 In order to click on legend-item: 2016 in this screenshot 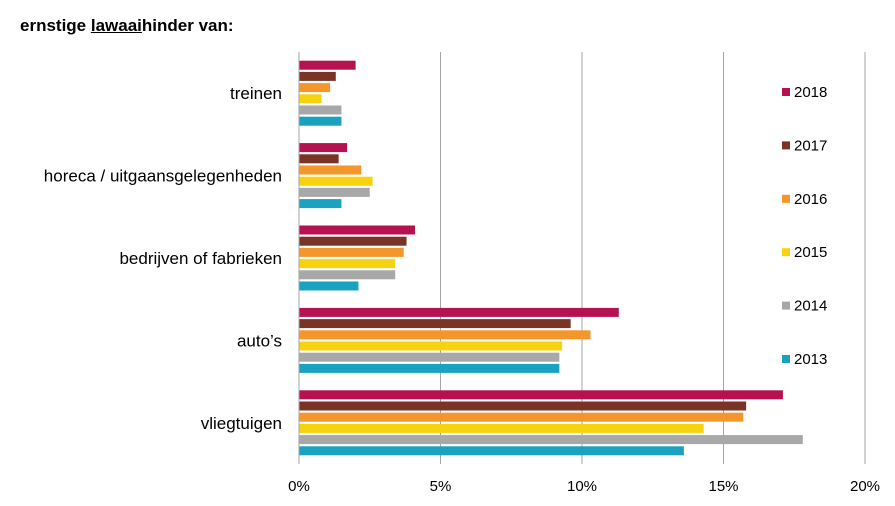, I will do `click(804, 199)`.